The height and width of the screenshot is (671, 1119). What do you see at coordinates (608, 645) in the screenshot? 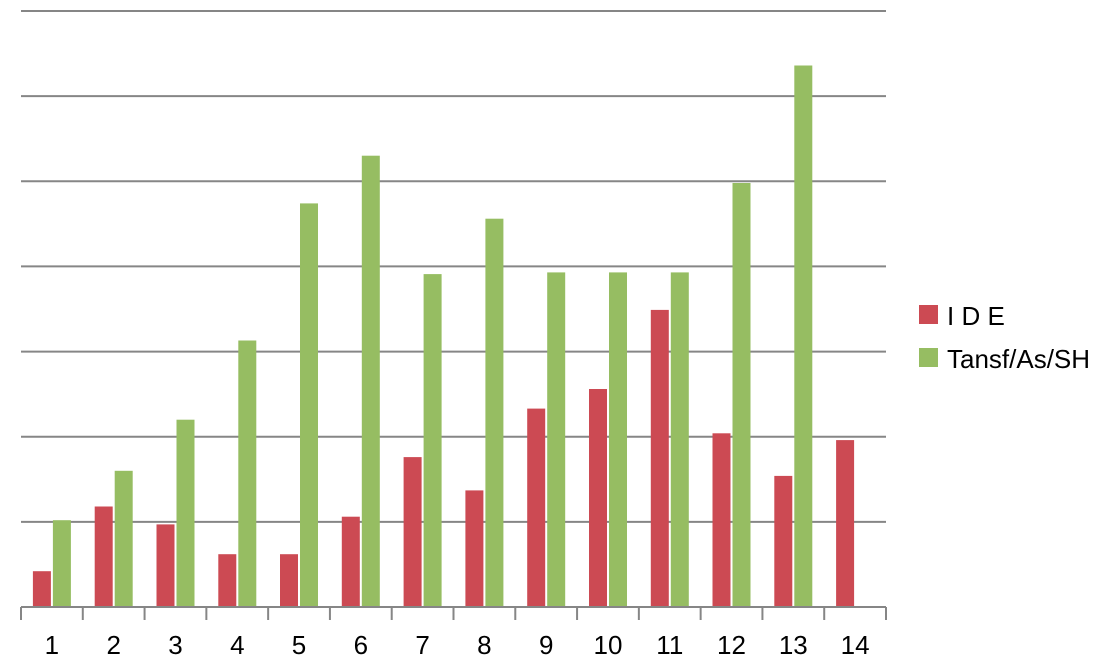
I see `x-tick-label: 10` at bounding box center [608, 645].